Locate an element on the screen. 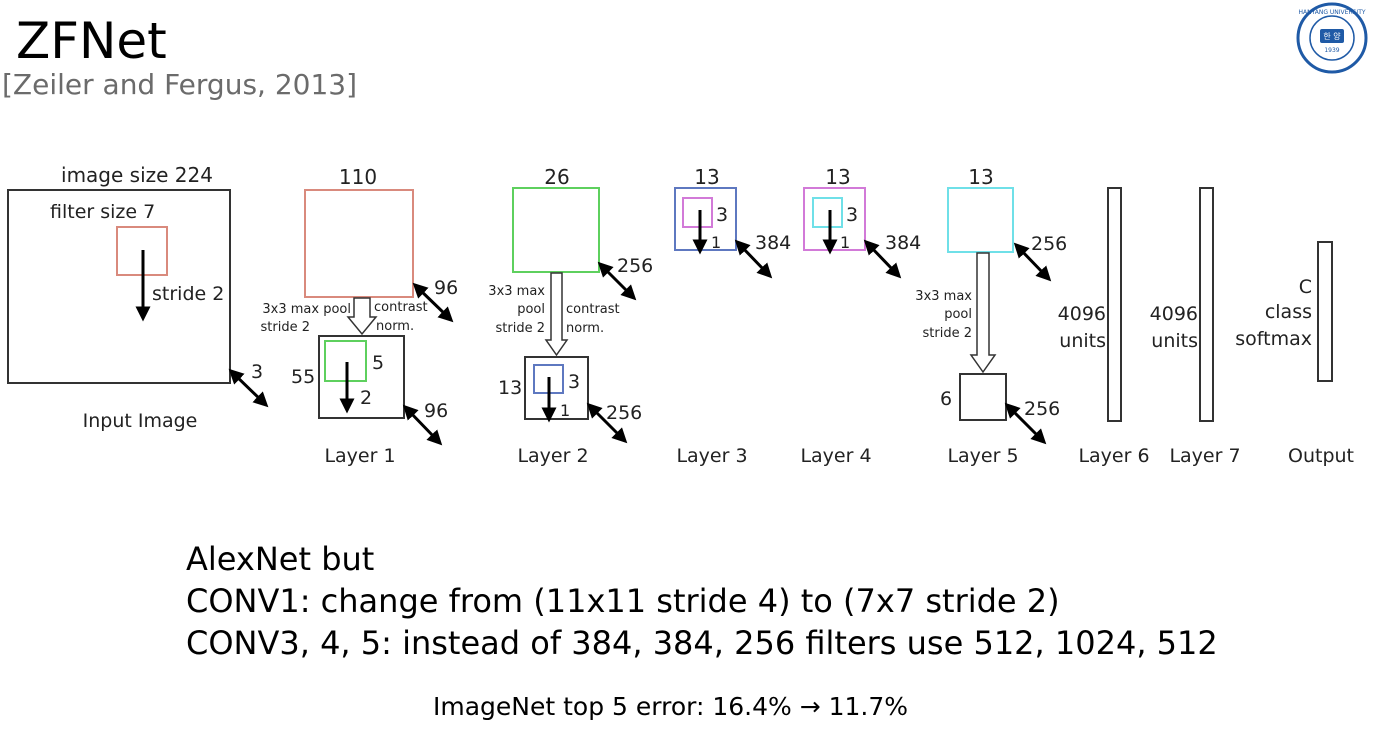  layer6-block: 4096 units Layer 6 is located at coordinates (1104, 327).